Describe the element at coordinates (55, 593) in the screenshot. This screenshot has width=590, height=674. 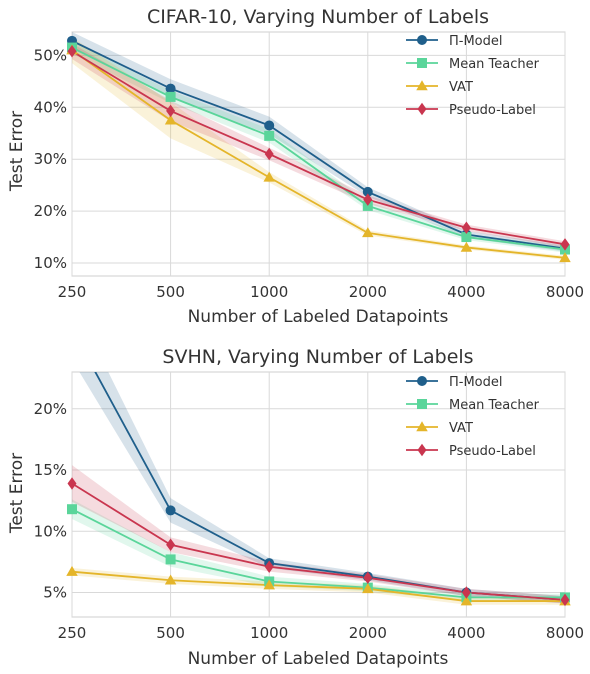
I see `y-tick-label: 5%` at that location.